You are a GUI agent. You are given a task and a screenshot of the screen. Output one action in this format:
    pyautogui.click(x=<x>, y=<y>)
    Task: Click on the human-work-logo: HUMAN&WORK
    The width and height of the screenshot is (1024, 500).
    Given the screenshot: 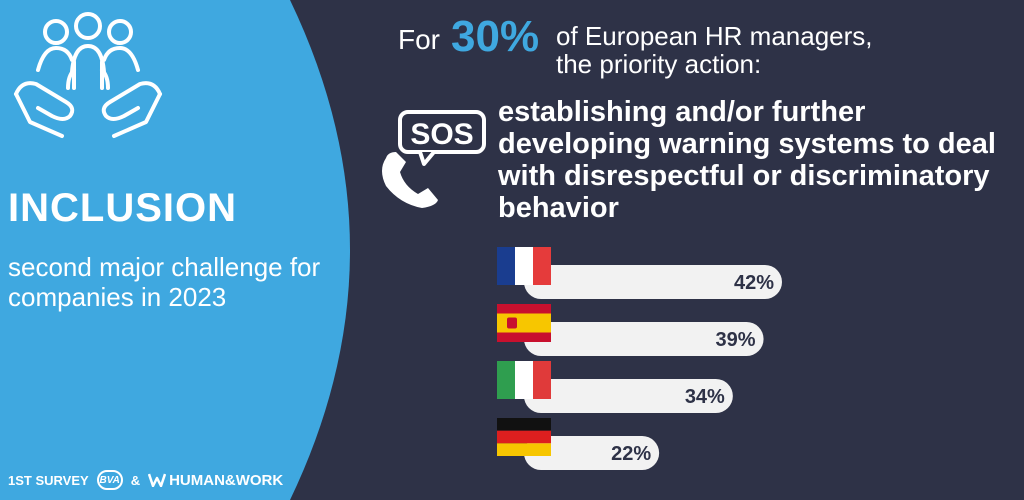 What is the action you would take?
    pyautogui.click(x=215, y=480)
    